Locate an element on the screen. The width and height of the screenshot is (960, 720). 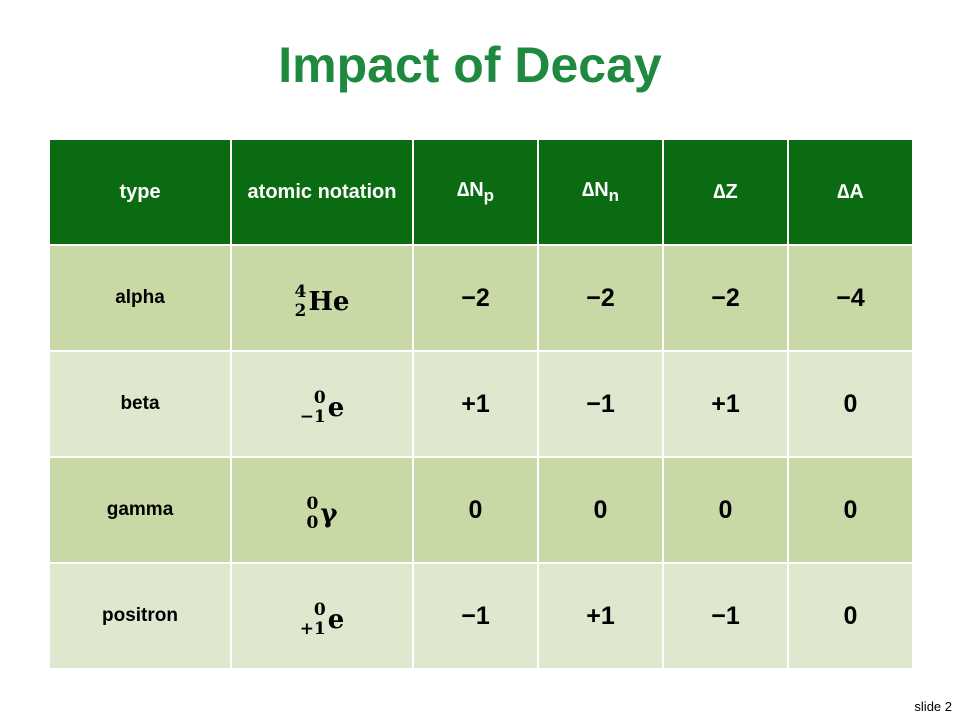
nuclide-symbol: γ is located at coordinates (329, 514).